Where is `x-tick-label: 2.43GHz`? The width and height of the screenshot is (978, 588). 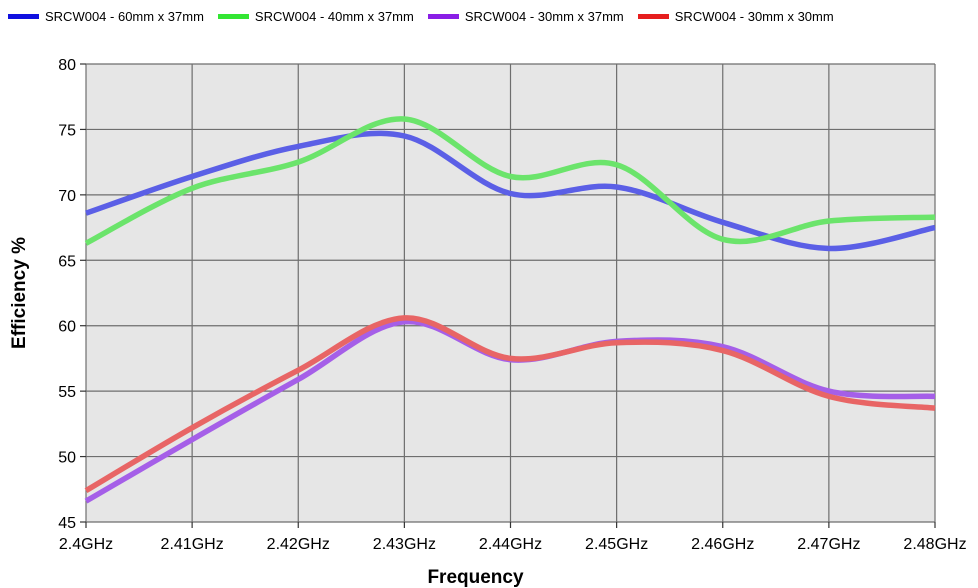
x-tick-label: 2.43GHz is located at coordinates (404, 544).